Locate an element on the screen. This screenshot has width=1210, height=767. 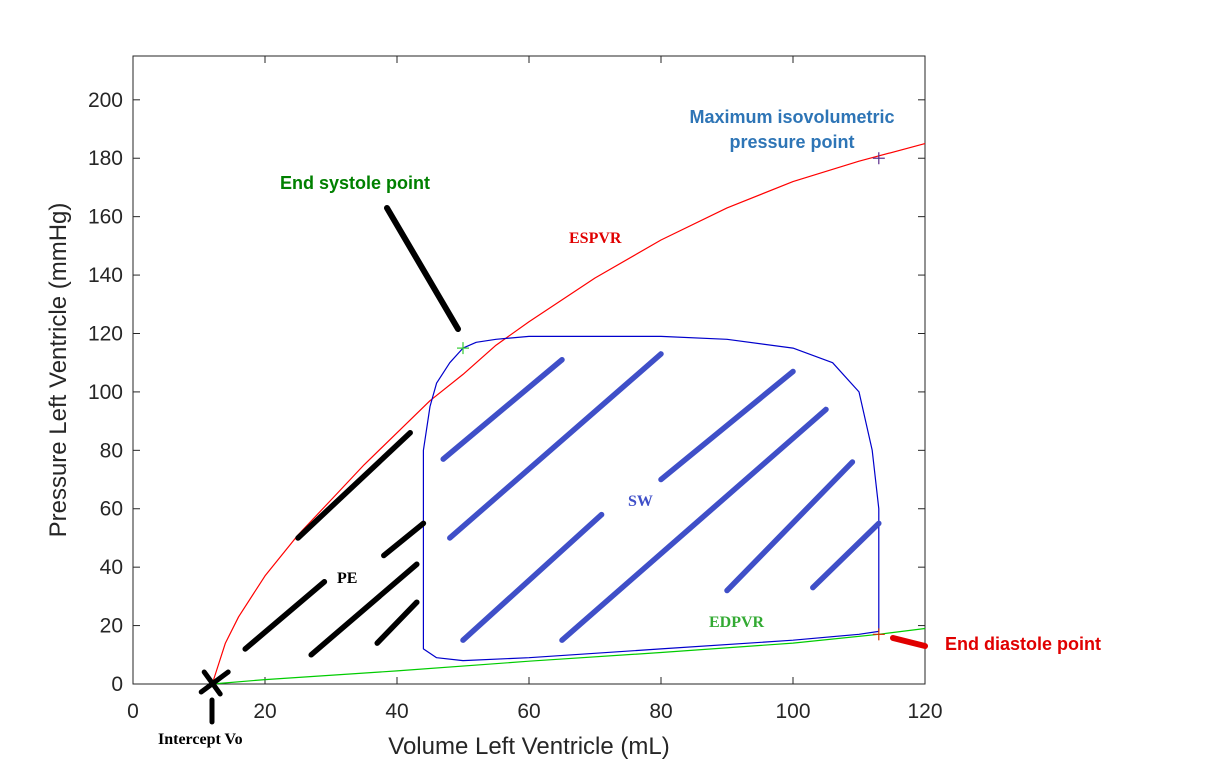
y-tick-label: 0 is located at coordinates (117, 684).